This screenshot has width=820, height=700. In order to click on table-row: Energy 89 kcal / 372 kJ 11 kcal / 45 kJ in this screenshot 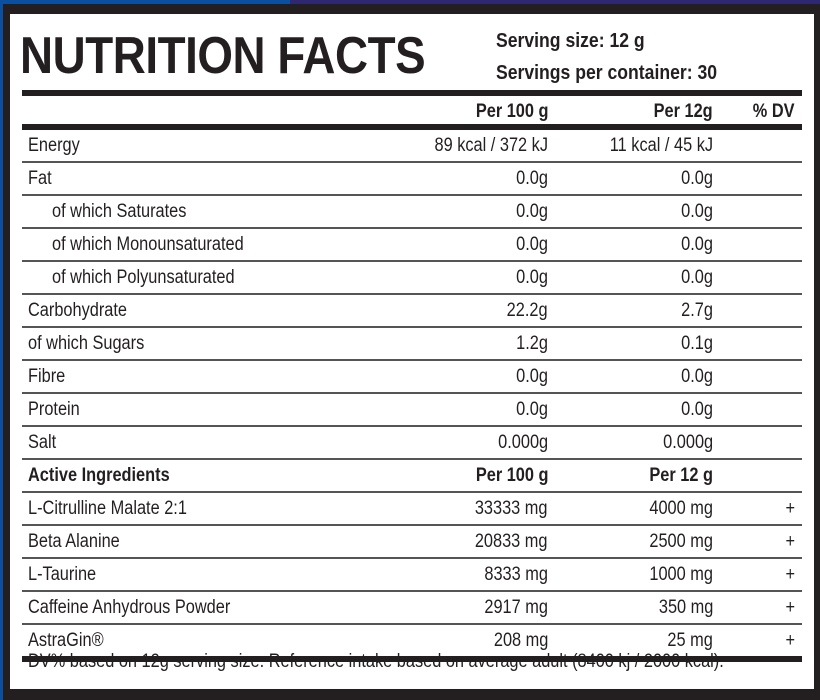, I will do `click(412, 146)`.